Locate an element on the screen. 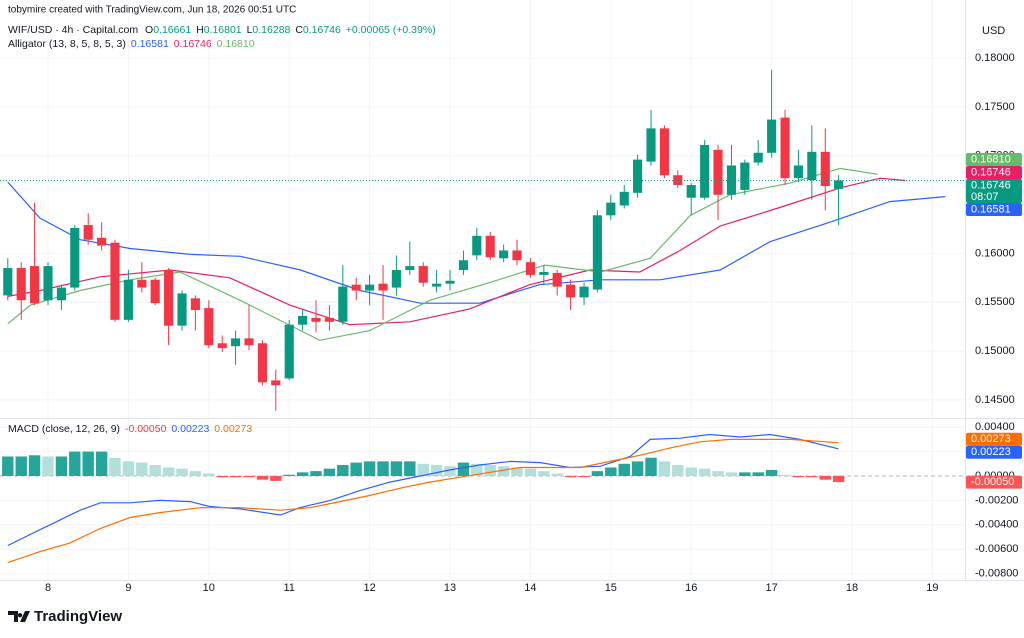 The image size is (1024, 638). y-tick-label: 0.16000 is located at coordinates (995, 253).